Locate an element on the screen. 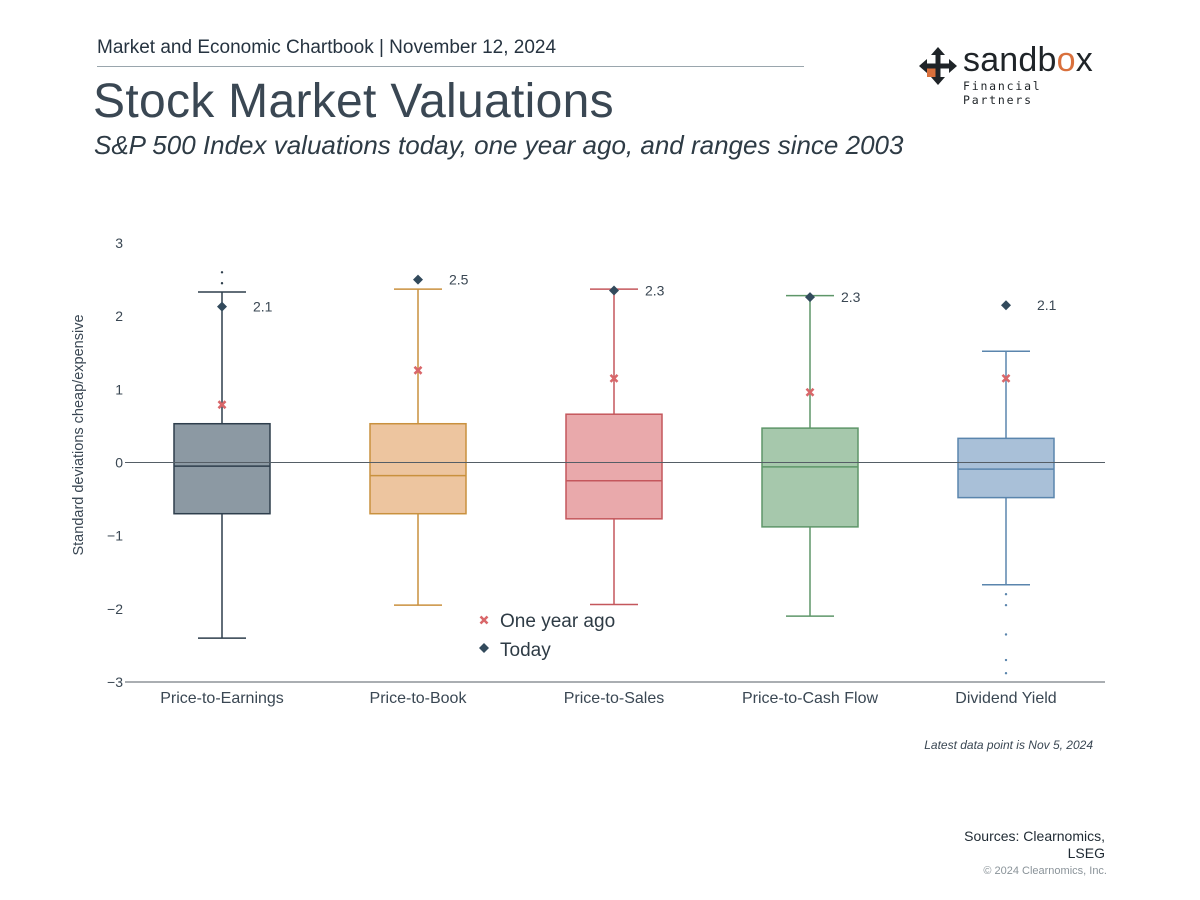 Image resolution: width=1200 pixels, height=900 pixels. logo-tagline: Financial Partners is located at coordinates (1002, 93).